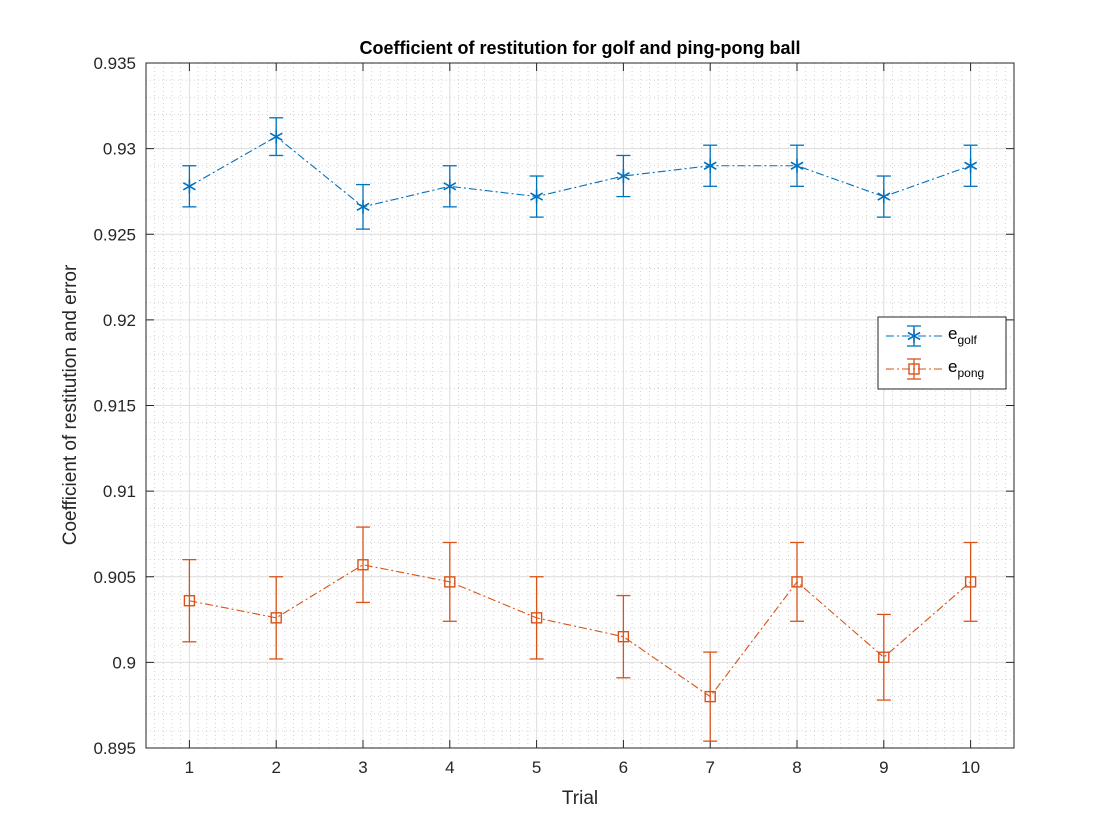 The width and height of the screenshot is (1120, 840). I want to click on legend-item-pong: epong, so click(935, 368).